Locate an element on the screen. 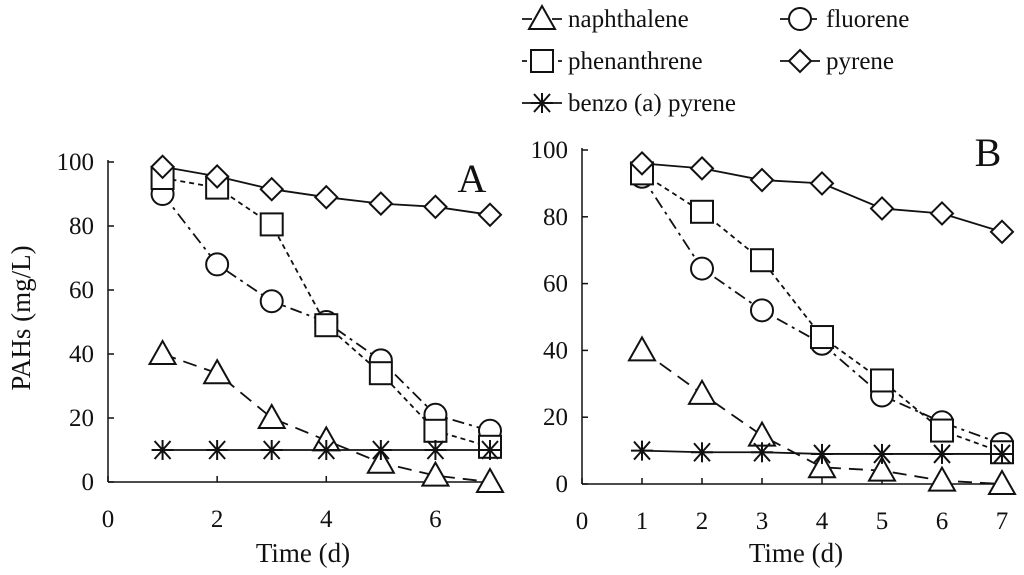 Image resolution: width=1024 pixels, height=575 pixels. legend-label: phenanthrene is located at coordinates (635, 61).